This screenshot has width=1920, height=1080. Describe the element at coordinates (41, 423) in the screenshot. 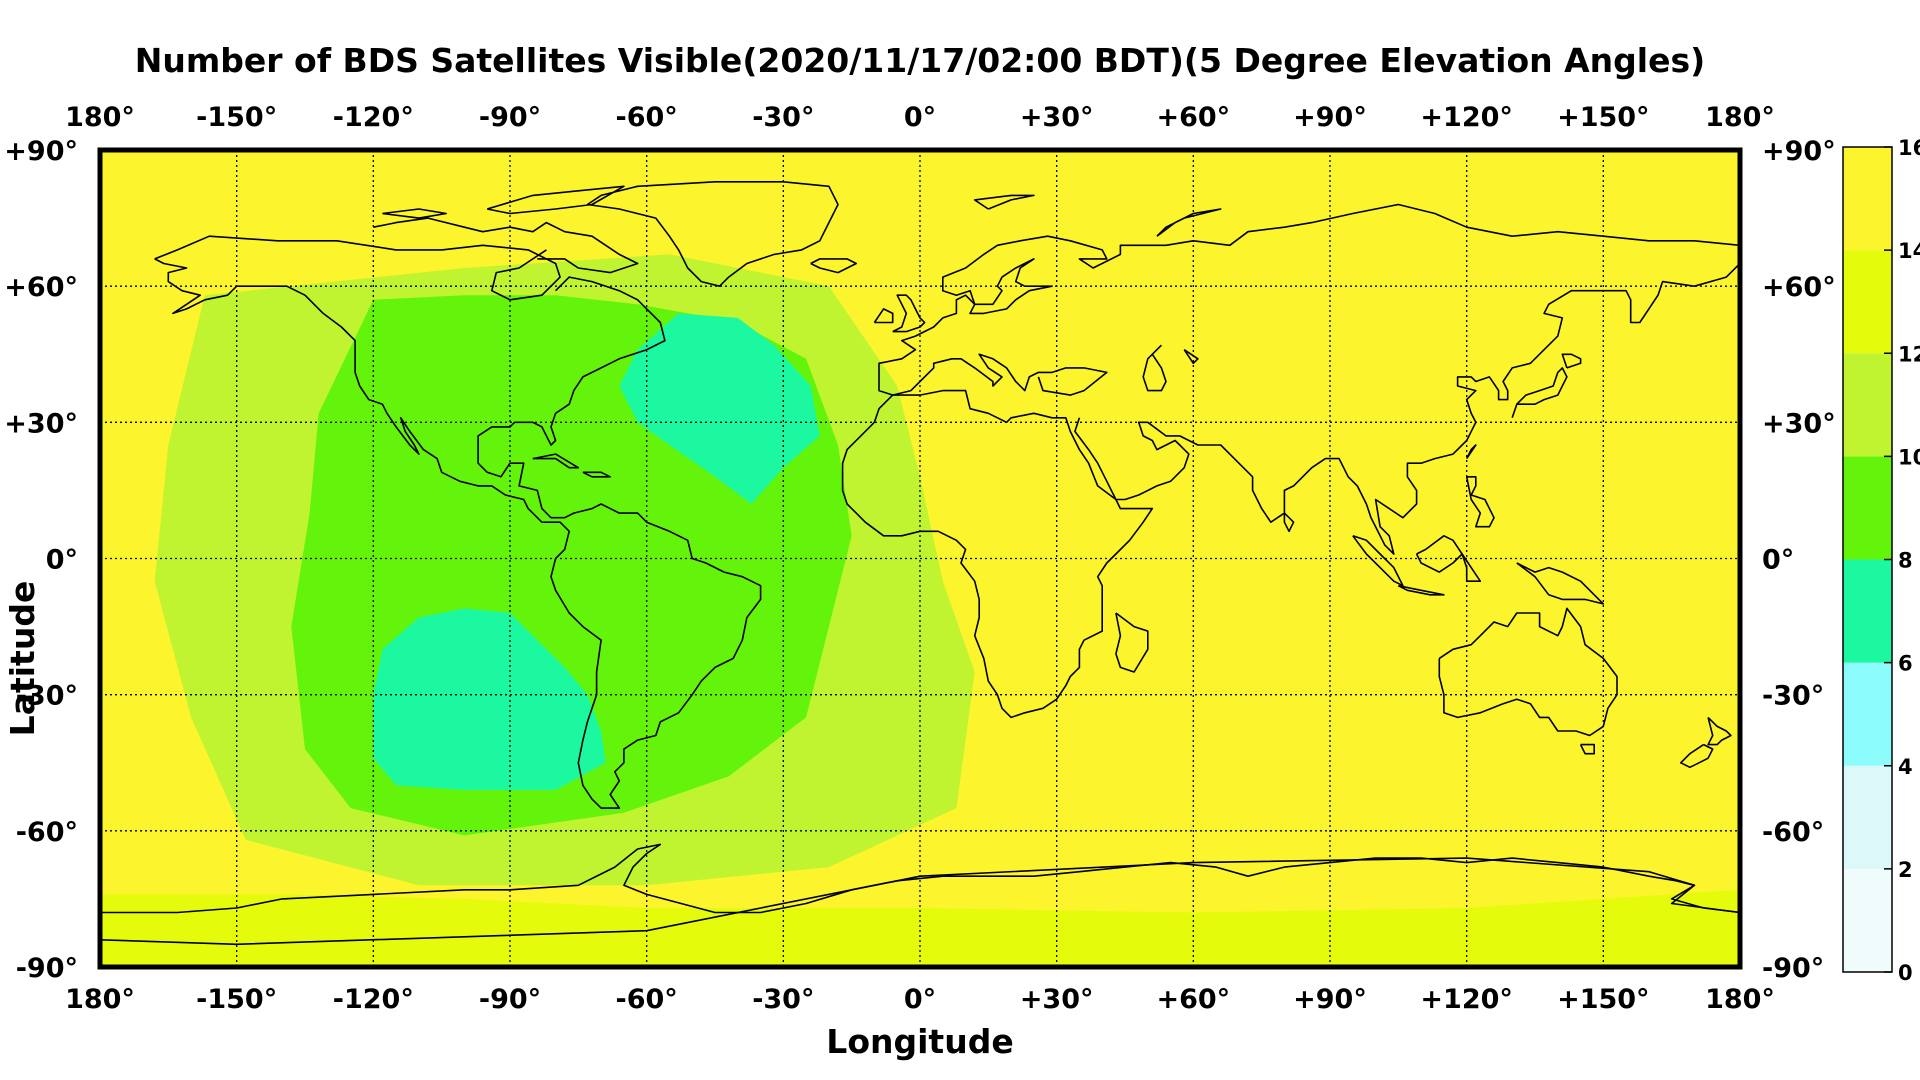

I see `y-tick-label-left: +30°` at that location.